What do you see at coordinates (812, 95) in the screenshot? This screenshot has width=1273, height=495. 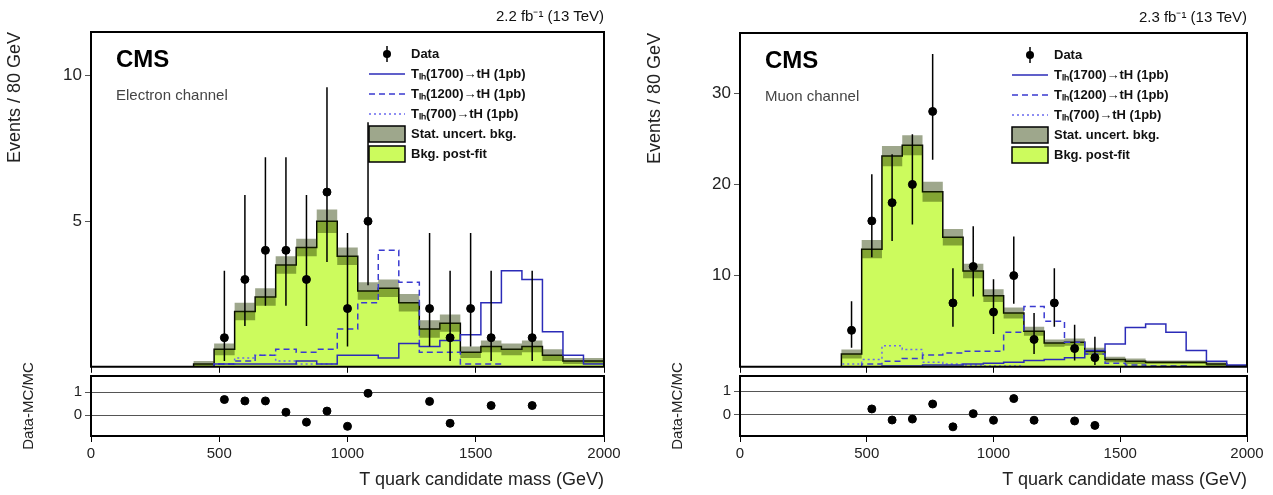 I see `annotation: Muon channel` at bounding box center [812, 95].